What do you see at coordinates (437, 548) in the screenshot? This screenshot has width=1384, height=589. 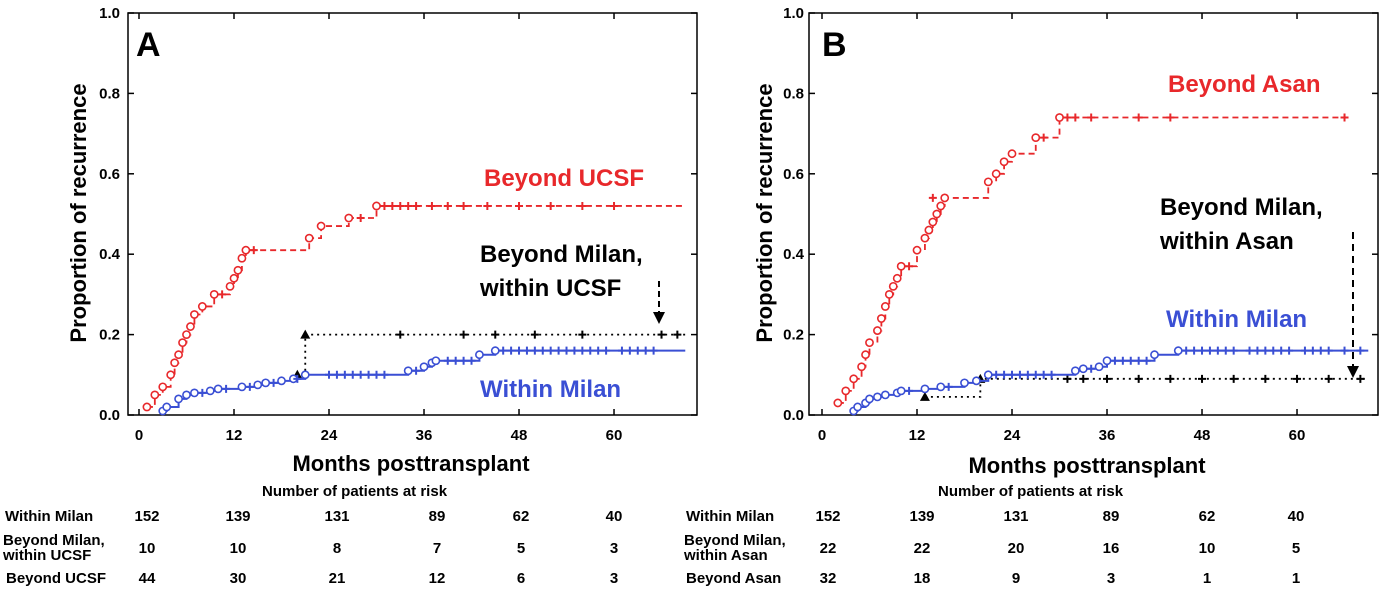 I see `risk-table-cell: 7` at bounding box center [437, 548].